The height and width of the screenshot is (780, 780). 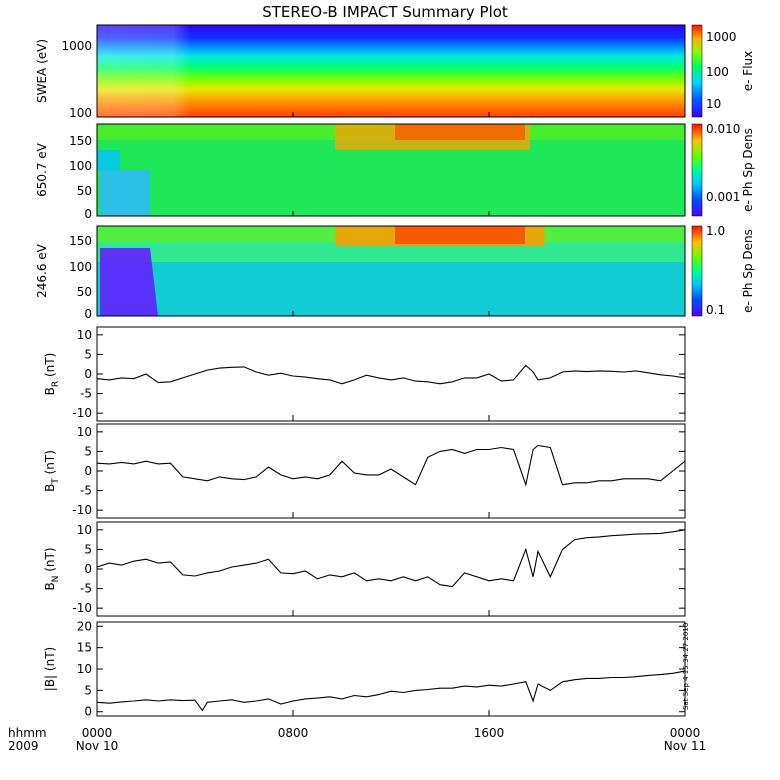 I want to click on line-panel-bt-ytick-1: -5, so click(x=86, y=491).